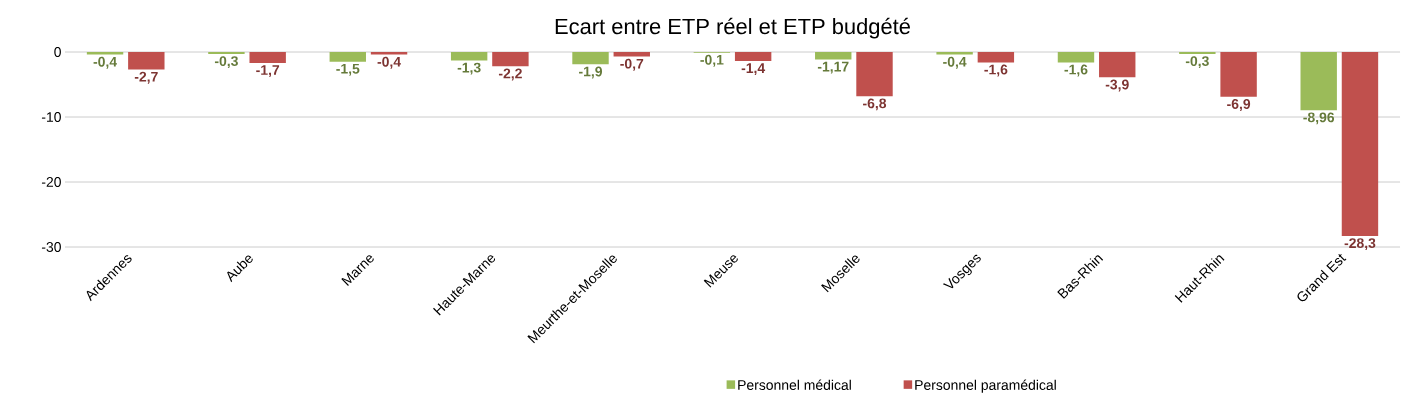 This screenshot has width=1405, height=410. What do you see at coordinates (833, 67) in the screenshot?
I see `data-label: -1,17` at bounding box center [833, 67].